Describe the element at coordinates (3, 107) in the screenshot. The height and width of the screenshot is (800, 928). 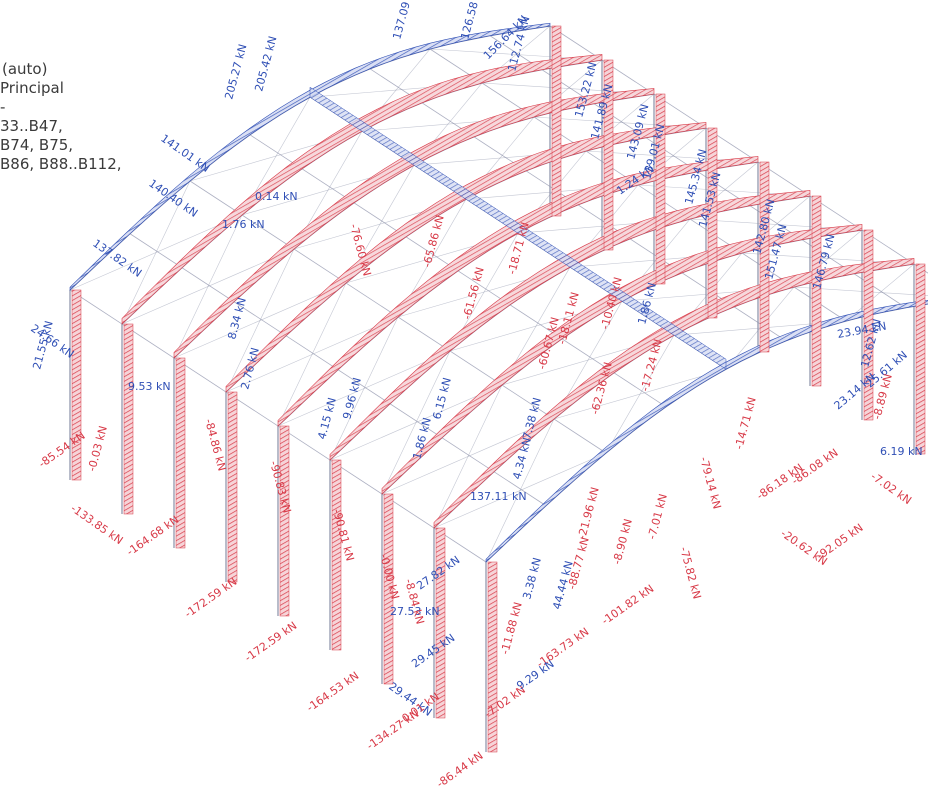
I see `legend-line: -` at that location.